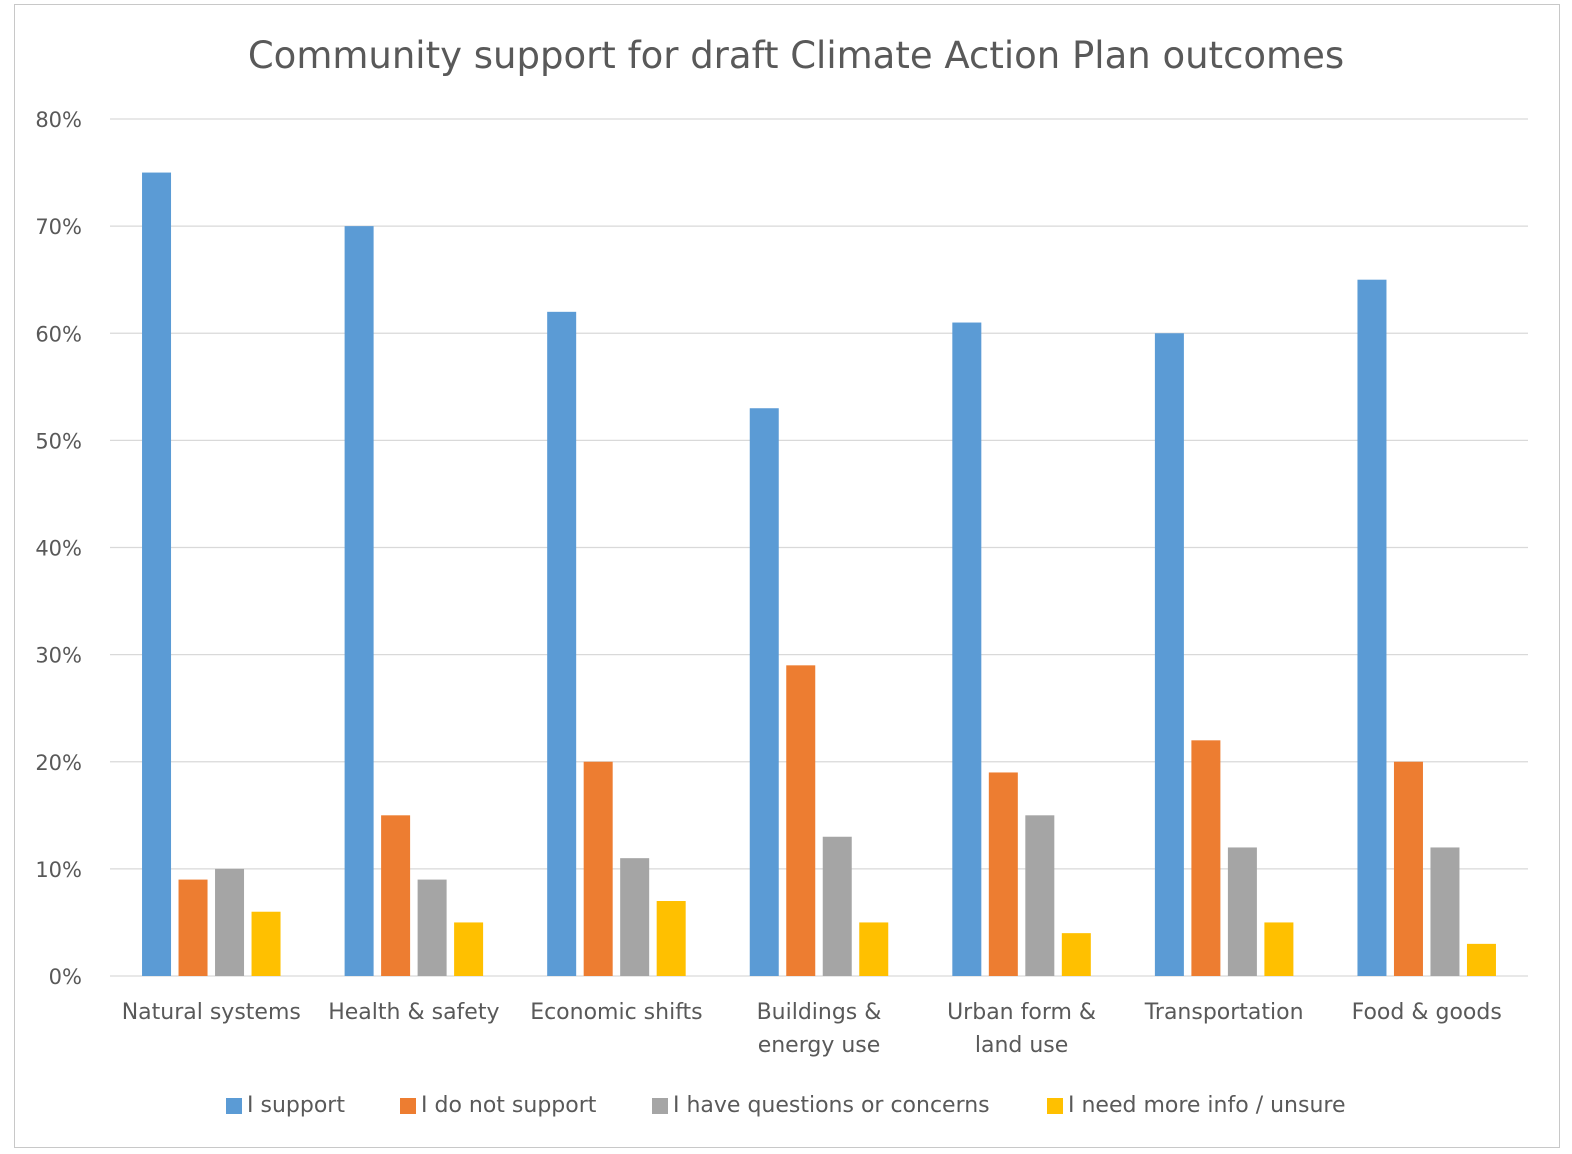 The height and width of the screenshot is (1154, 1572). I want to click on x-category-label: Health & safety, so click(413, 1012).